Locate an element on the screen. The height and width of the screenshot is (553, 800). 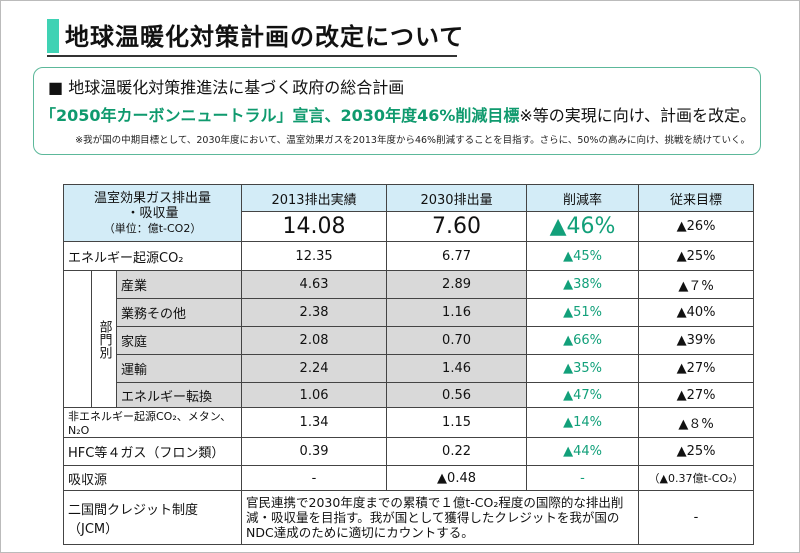
column-header: 2030排出量 is located at coordinates (457, 198).